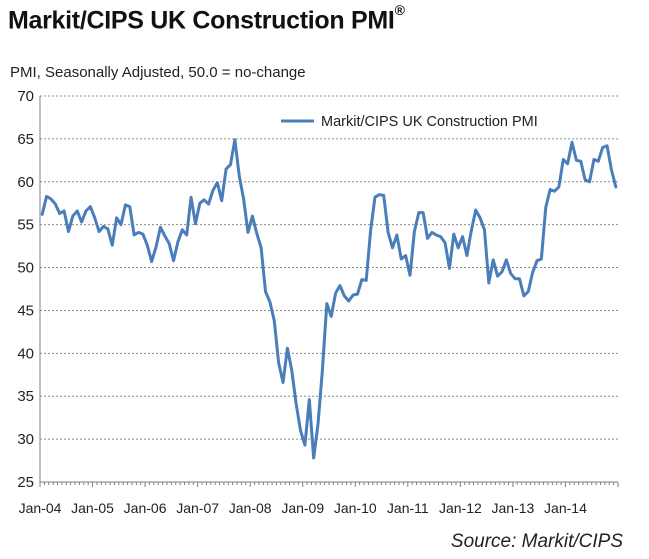  What do you see at coordinates (565, 508) in the screenshot?
I see `x-tick-label-Jan-14: Jan-14` at bounding box center [565, 508].